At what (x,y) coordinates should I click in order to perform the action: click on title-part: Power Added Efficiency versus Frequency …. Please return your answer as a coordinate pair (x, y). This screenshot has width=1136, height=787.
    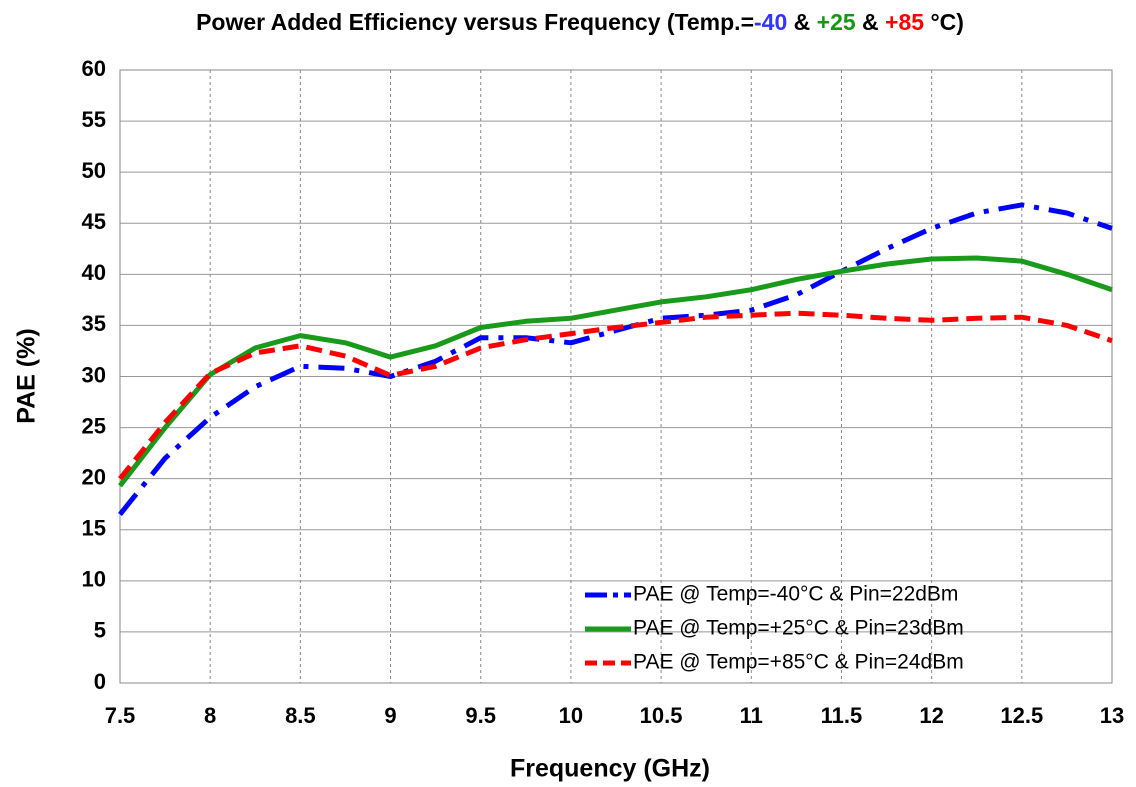
    Looking at the image, I should click on (475, 22).